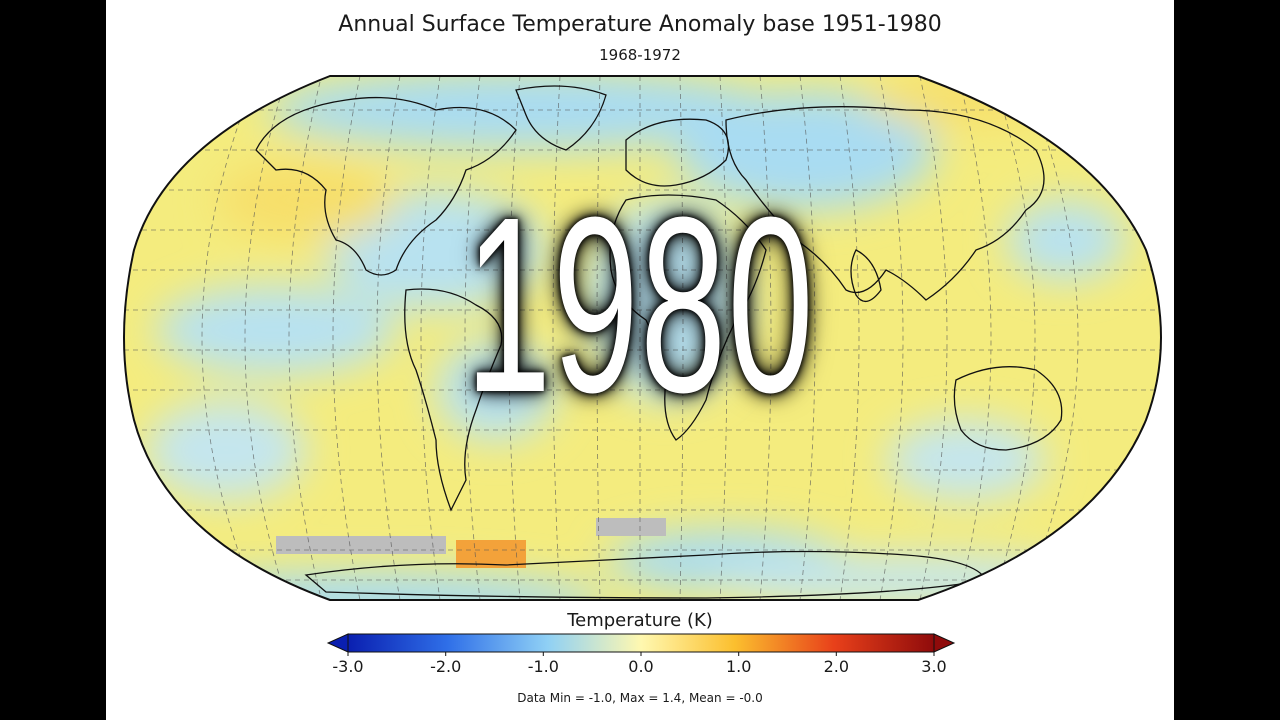 This screenshot has width=1280, height=720. I want to click on colorbar-tick: 0.0, so click(641, 666).